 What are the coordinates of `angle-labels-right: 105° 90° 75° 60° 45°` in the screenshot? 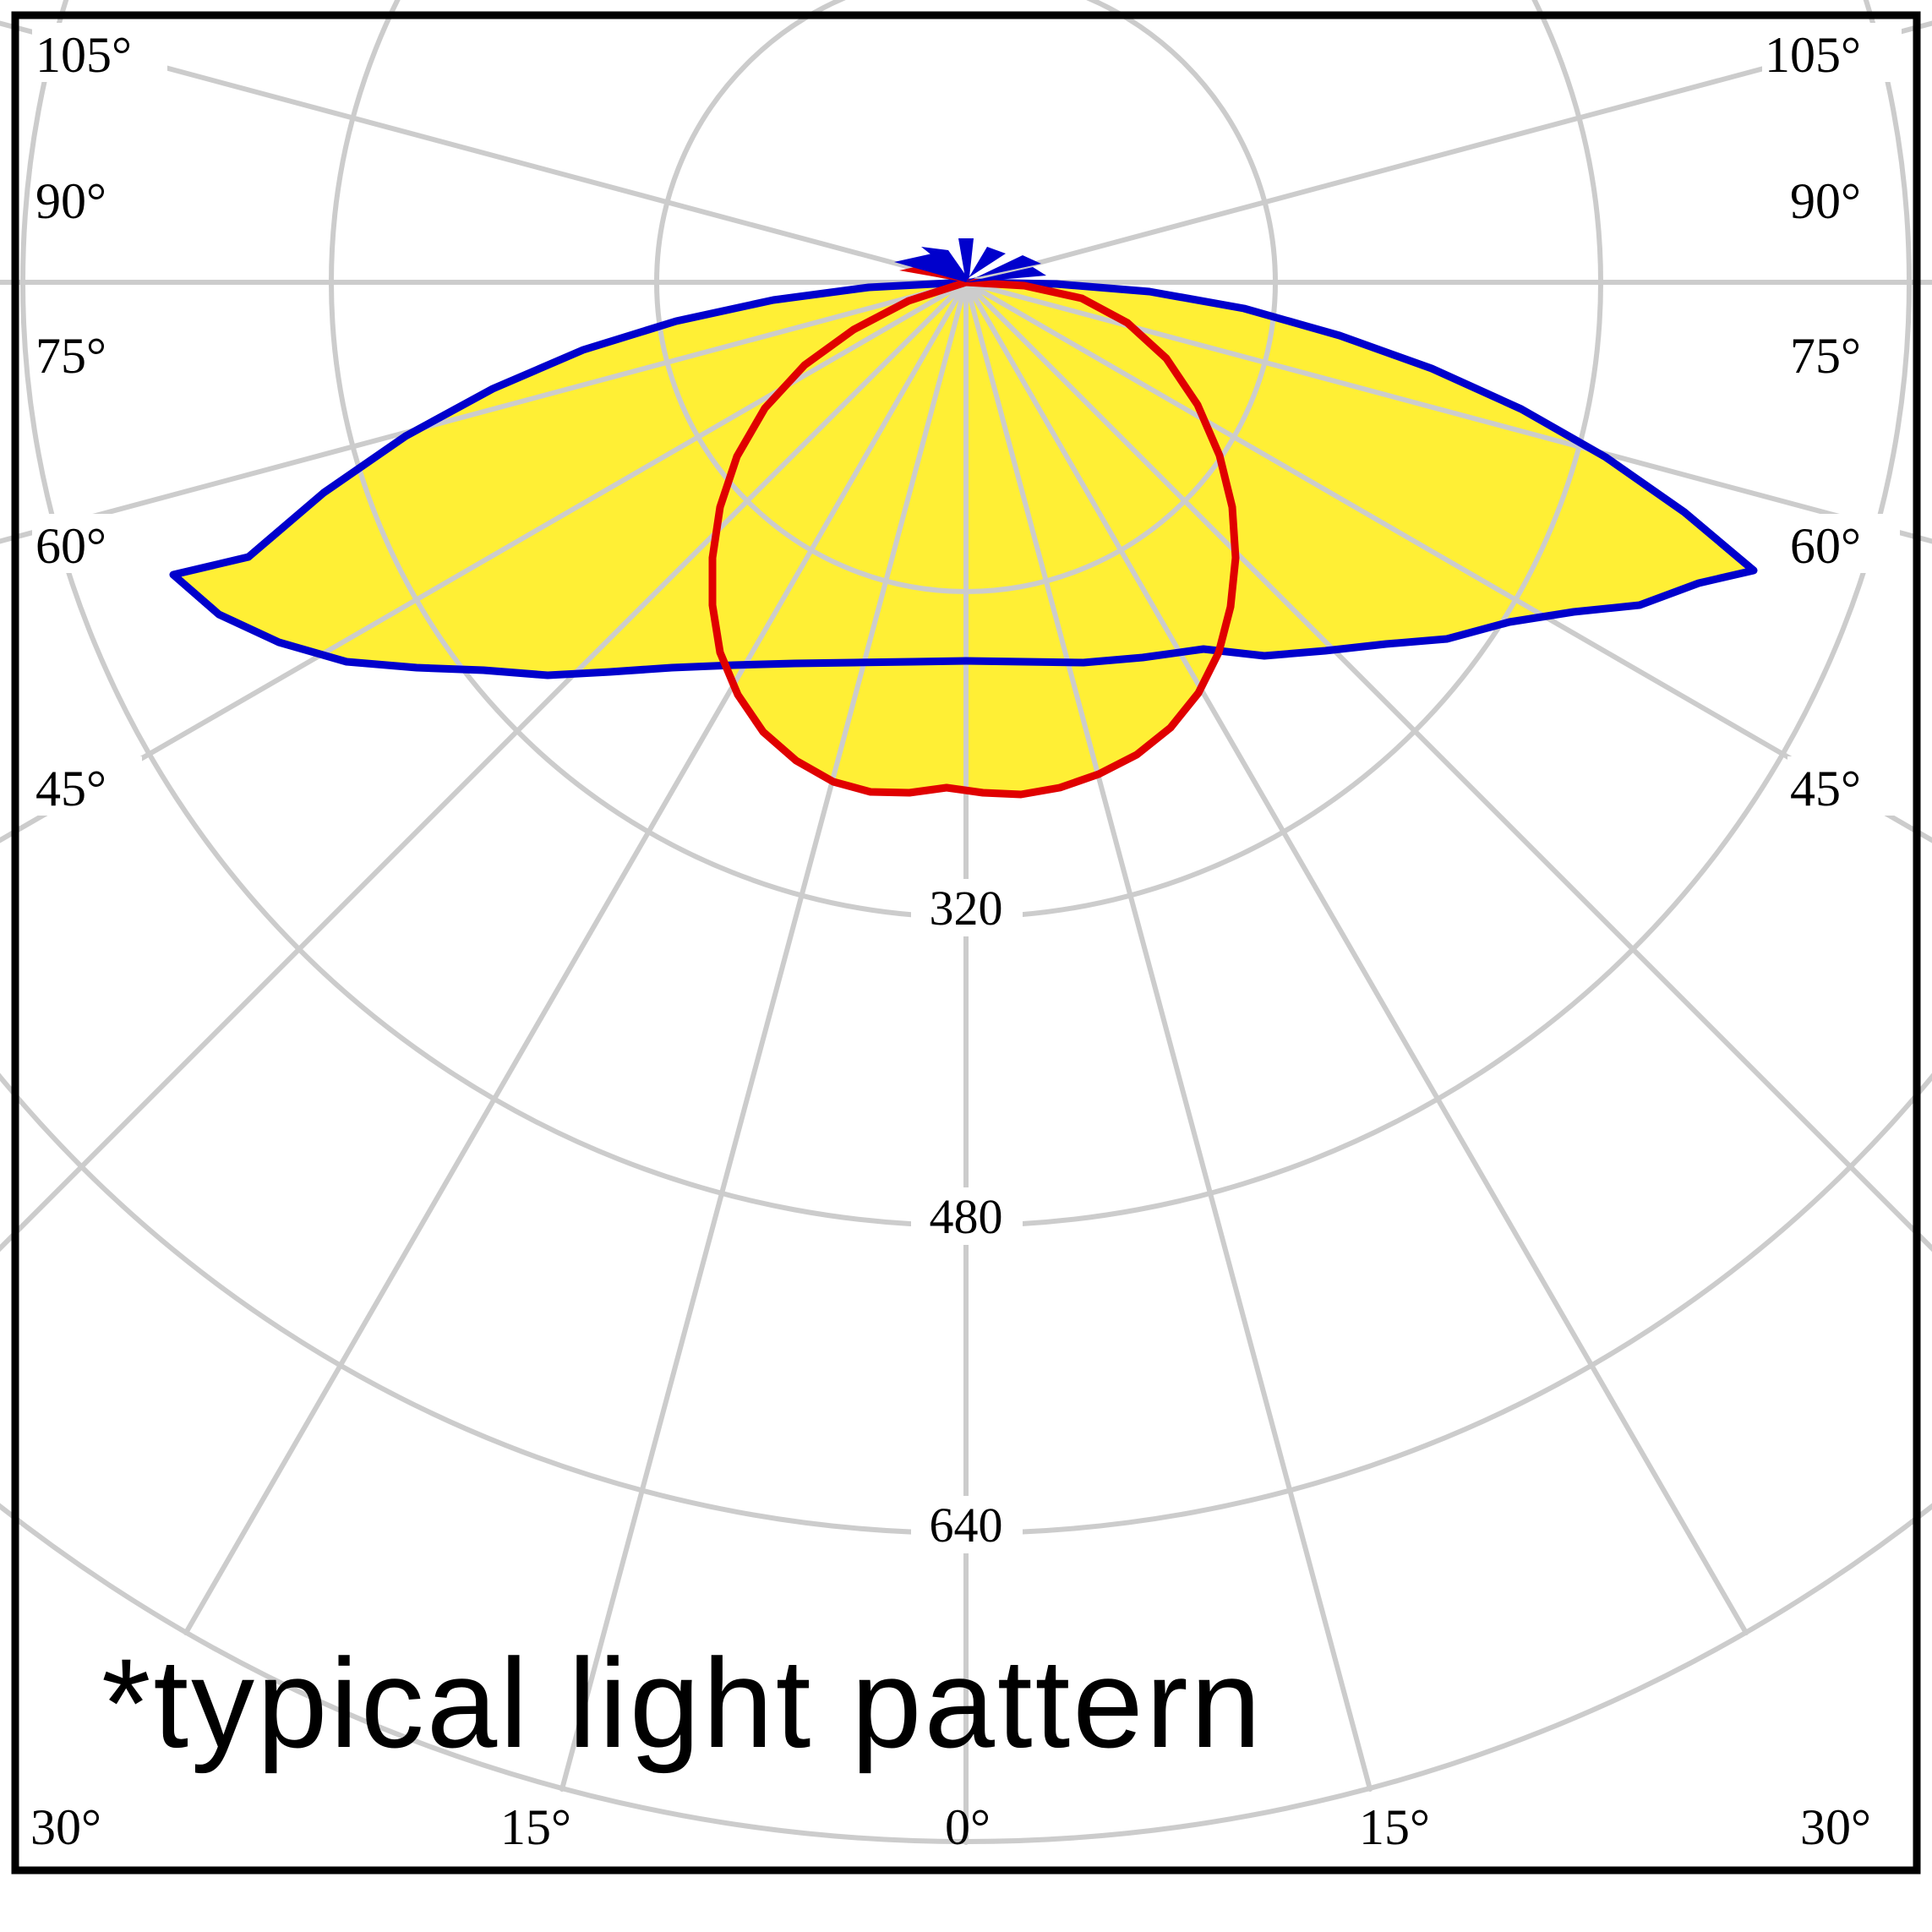 It's located at (1832, 419).